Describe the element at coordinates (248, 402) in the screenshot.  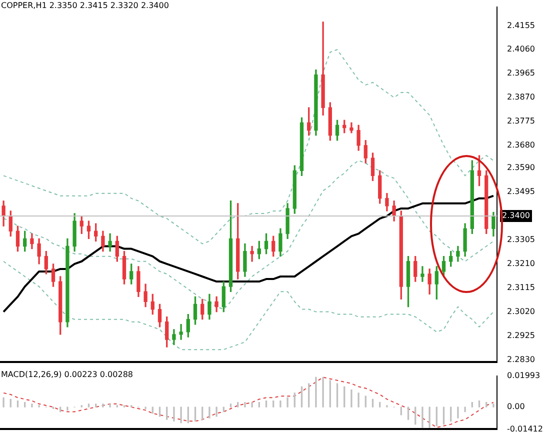
I see `line-series` at that location.